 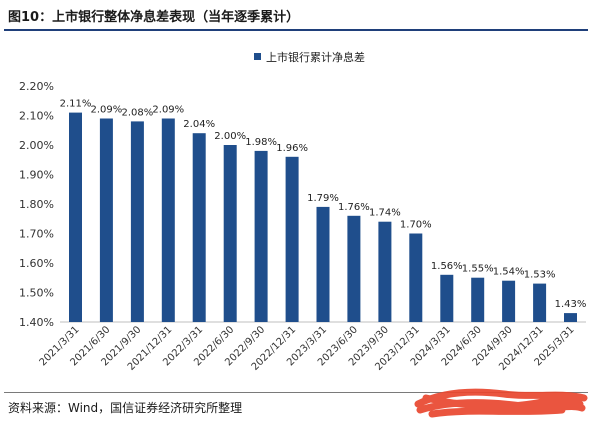 What do you see at coordinates (315, 57) in the screenshot?
I see `legend-label: 上市银行累计净息差` at bounding box center [315, 57].